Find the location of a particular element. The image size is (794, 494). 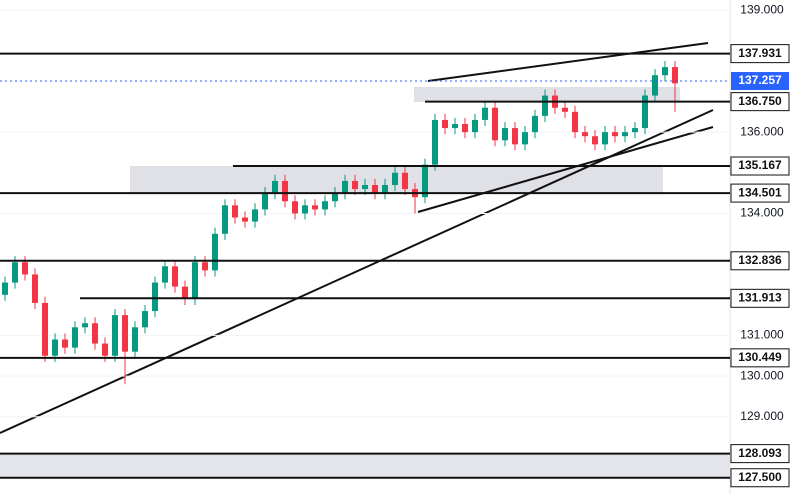

y-tick-label: 139.000 is located at coordinates (762, 9).